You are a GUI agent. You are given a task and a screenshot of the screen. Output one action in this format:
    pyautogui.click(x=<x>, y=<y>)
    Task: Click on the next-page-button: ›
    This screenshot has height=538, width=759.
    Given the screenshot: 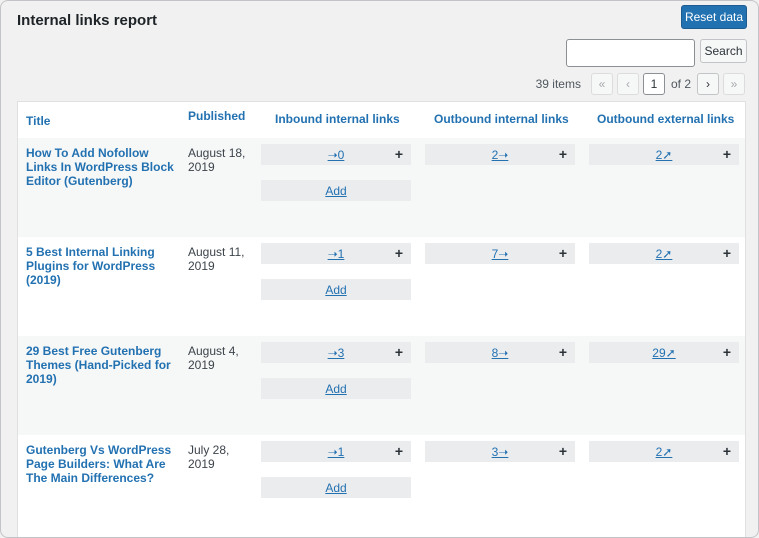 What is the action you would take?
    pyautogui.click(x=708, y=84)
    